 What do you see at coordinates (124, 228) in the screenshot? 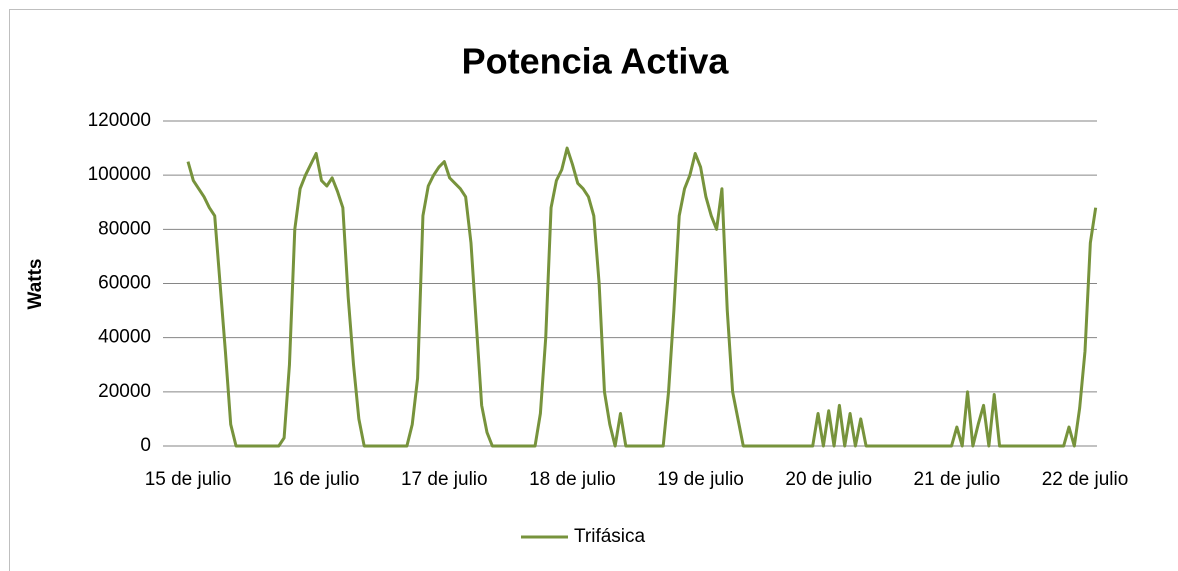
I see `y-tick-label: 80000` at bounding box center [124, 228].